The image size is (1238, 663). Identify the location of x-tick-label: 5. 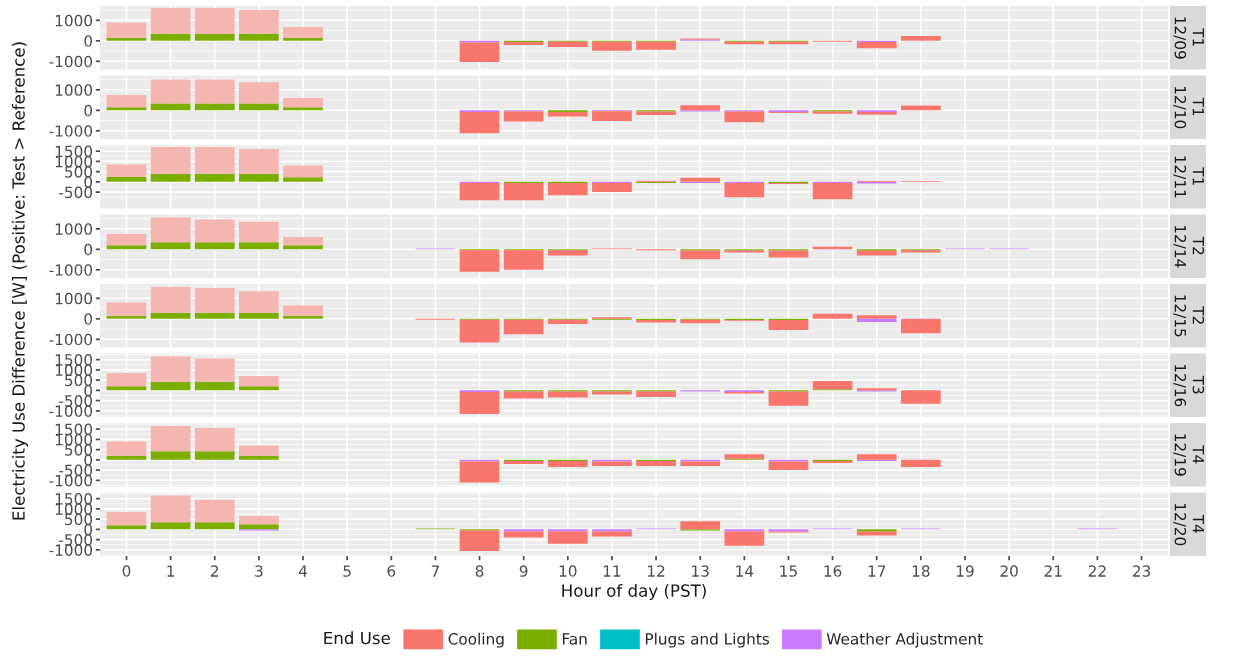
(347, 571).